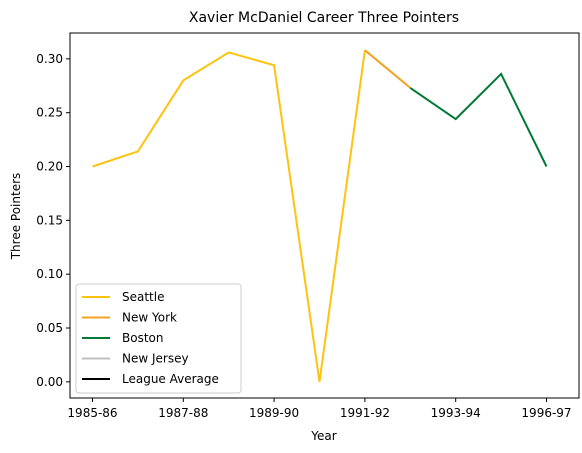 The height and width of the screenshot is (453, 582). What do you see at coordinates (92, 413) in the screenshot?
I see `x-tick-label: 1985-86` at bounding box center [92, 413].